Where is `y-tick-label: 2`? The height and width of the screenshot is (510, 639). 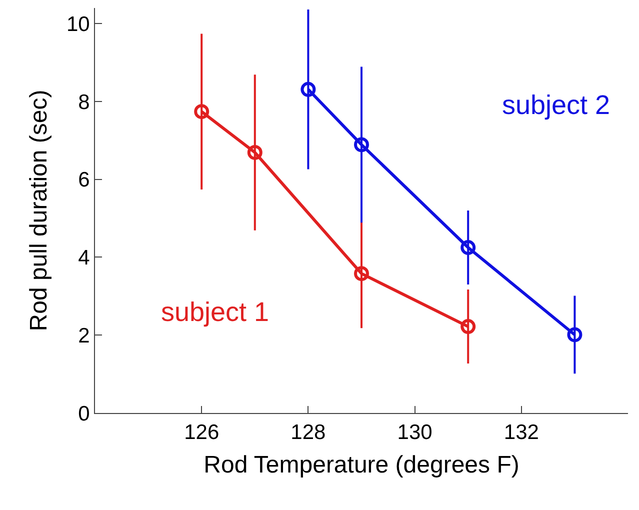
y-tick-label: 2 is located at coordinates (84, 336).